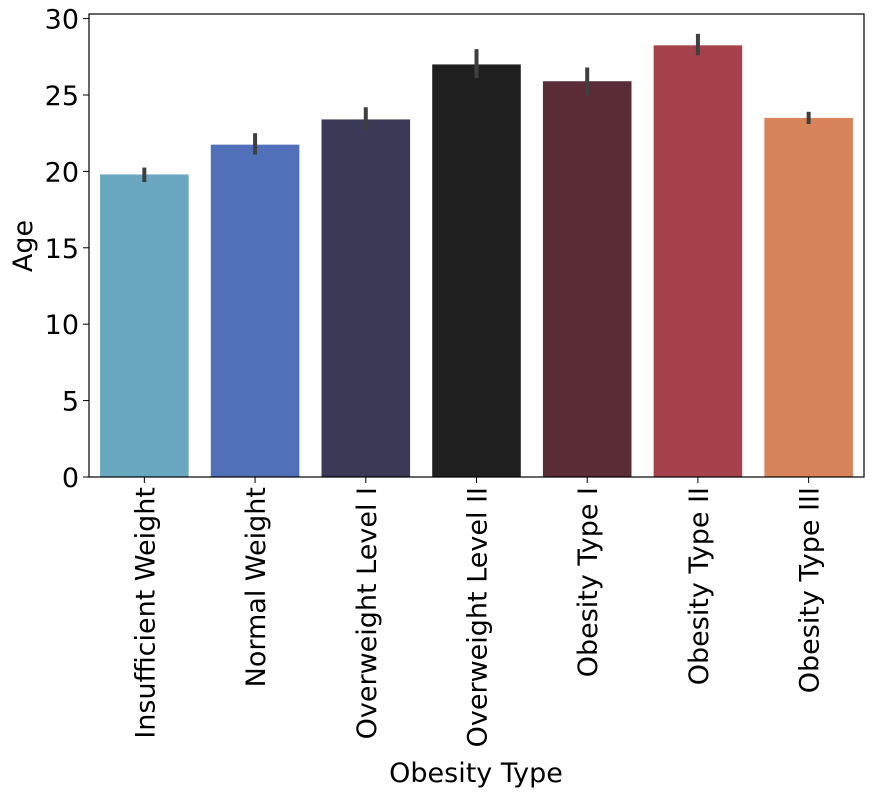 The height and width of the screenshot is (801, 881). I want to click on y-axis-ticks: 0 5 10 15 20 25 30, so click(67, 249).